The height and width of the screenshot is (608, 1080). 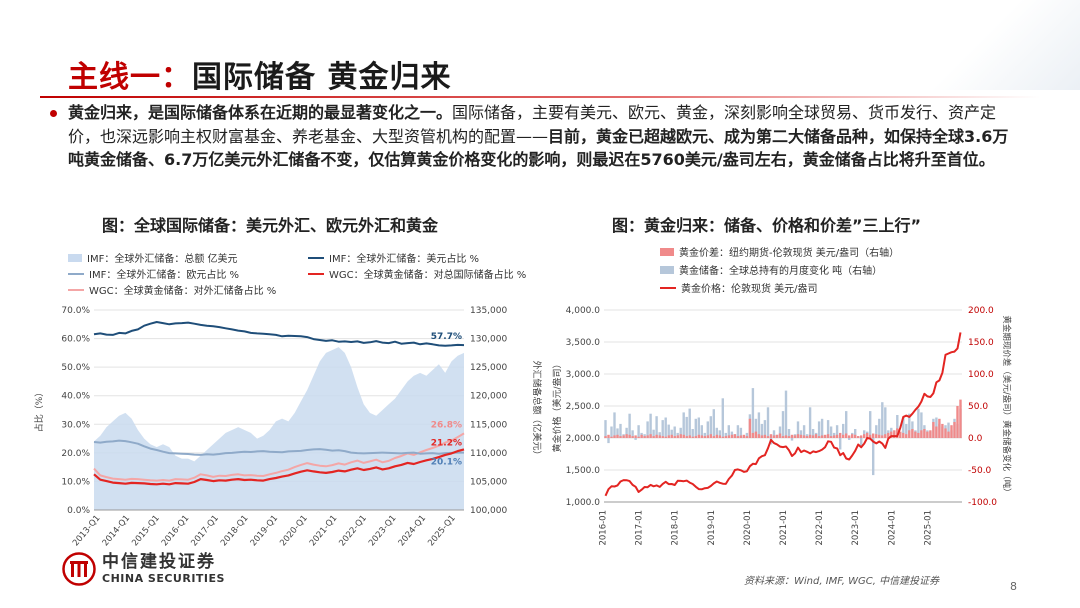 I want to click on legend-item: IMF：全球外汇储备：欧元占比 %, so click(x=153, y=273).